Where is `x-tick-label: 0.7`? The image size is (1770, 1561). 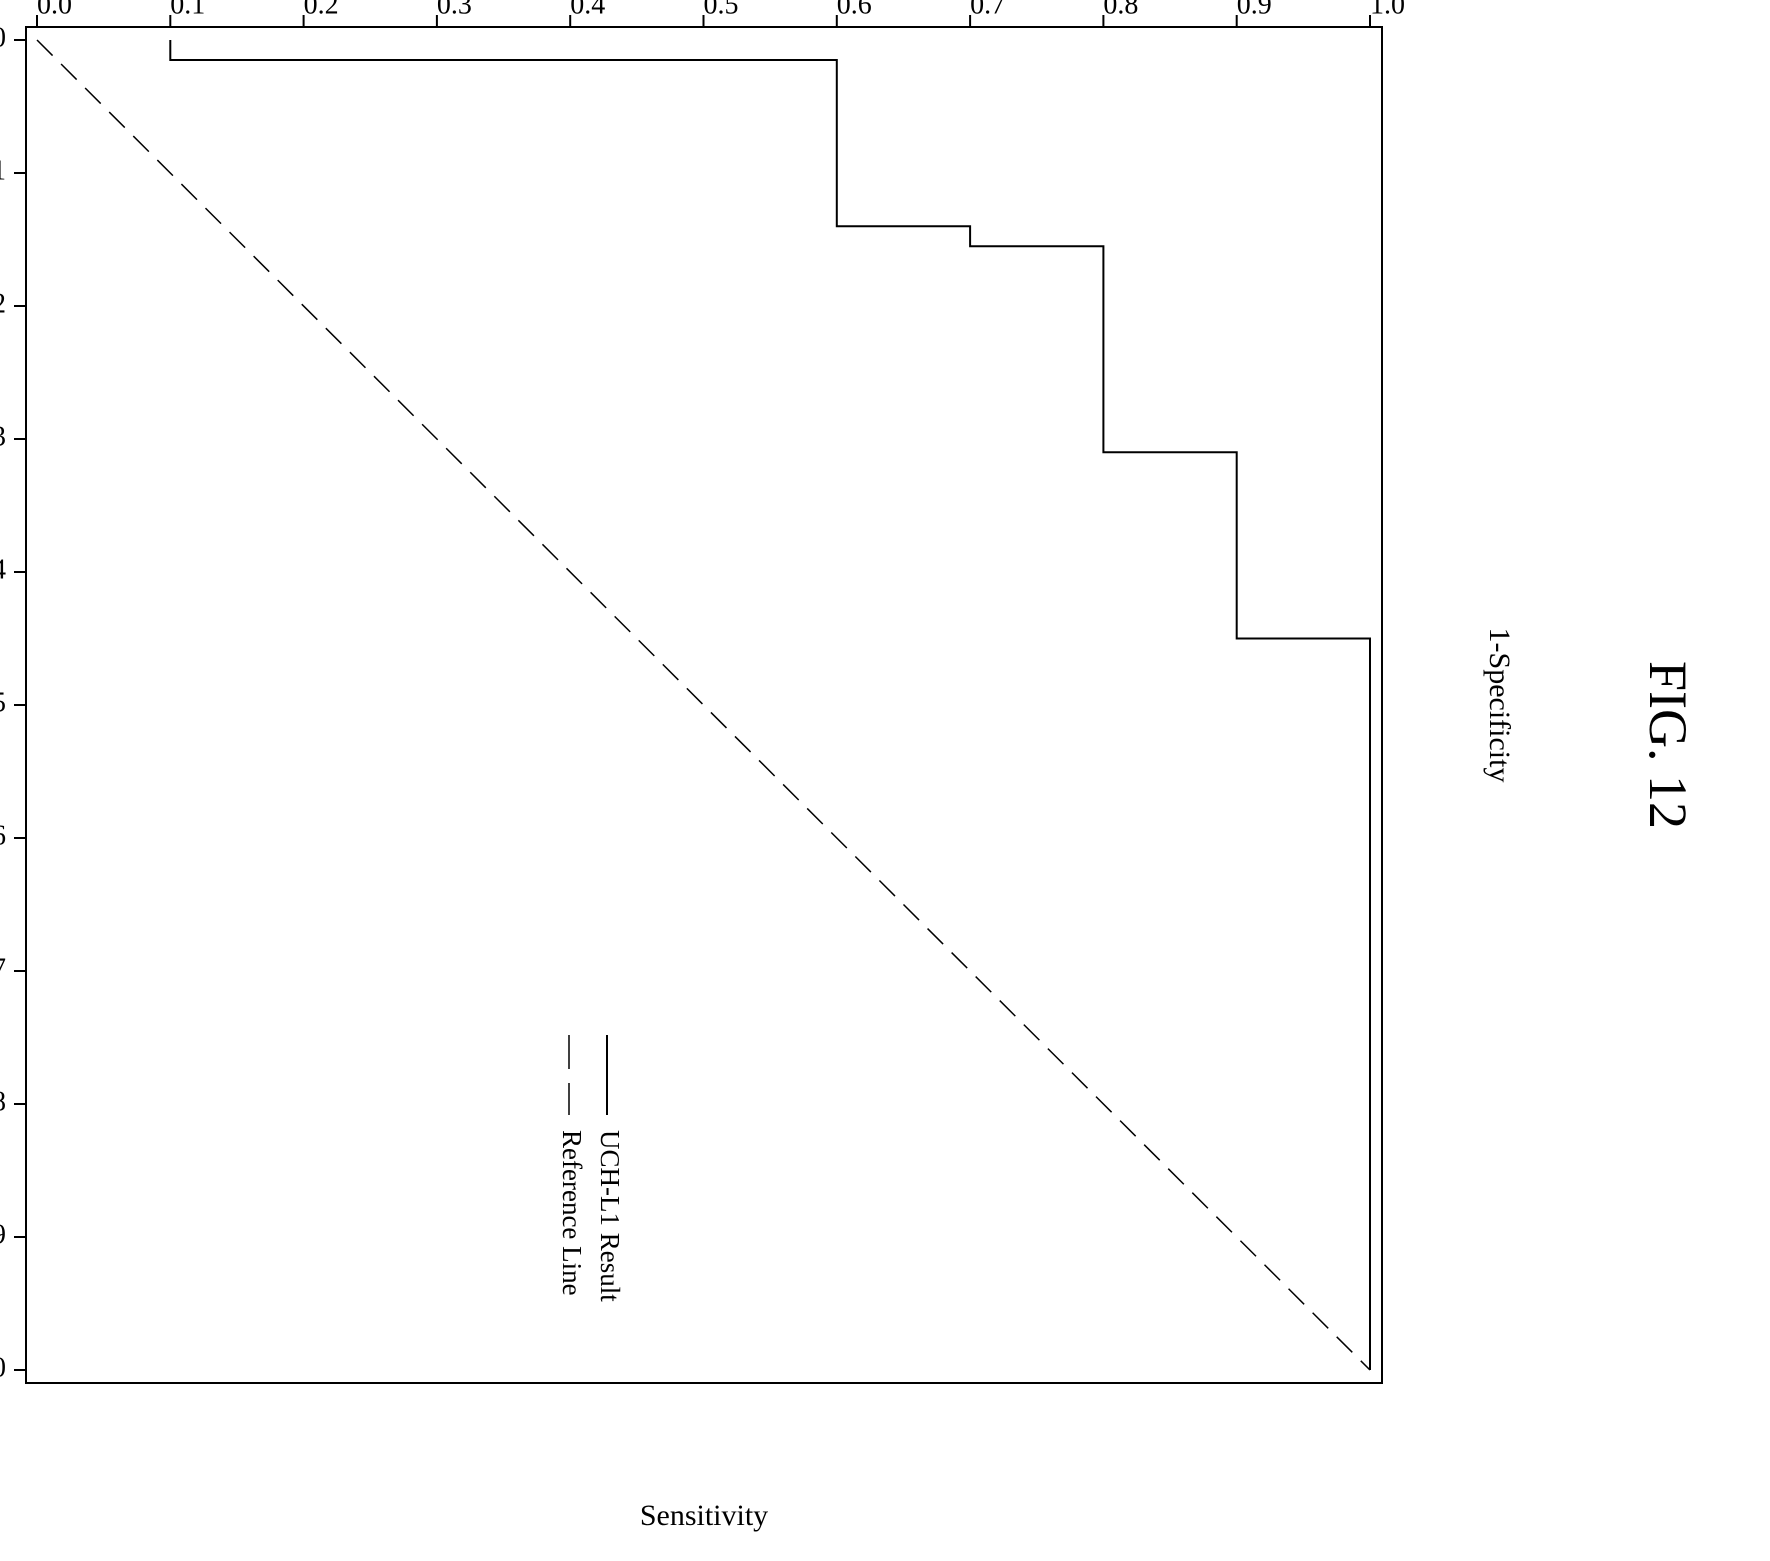
x-tick-label: 0.7 is located at coordinates (3, 968).